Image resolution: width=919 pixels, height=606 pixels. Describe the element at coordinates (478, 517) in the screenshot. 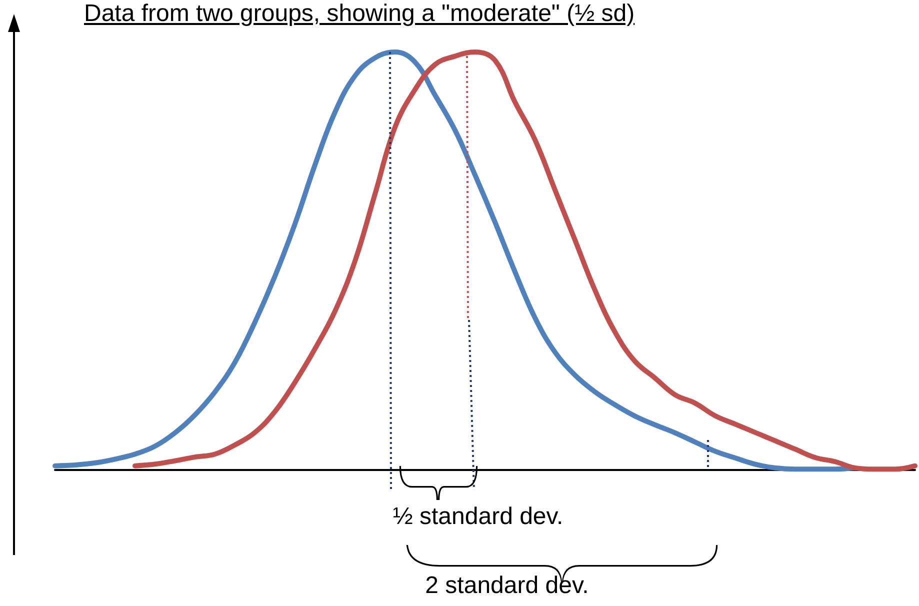

I see `text: ½ standard dev.` at that location.